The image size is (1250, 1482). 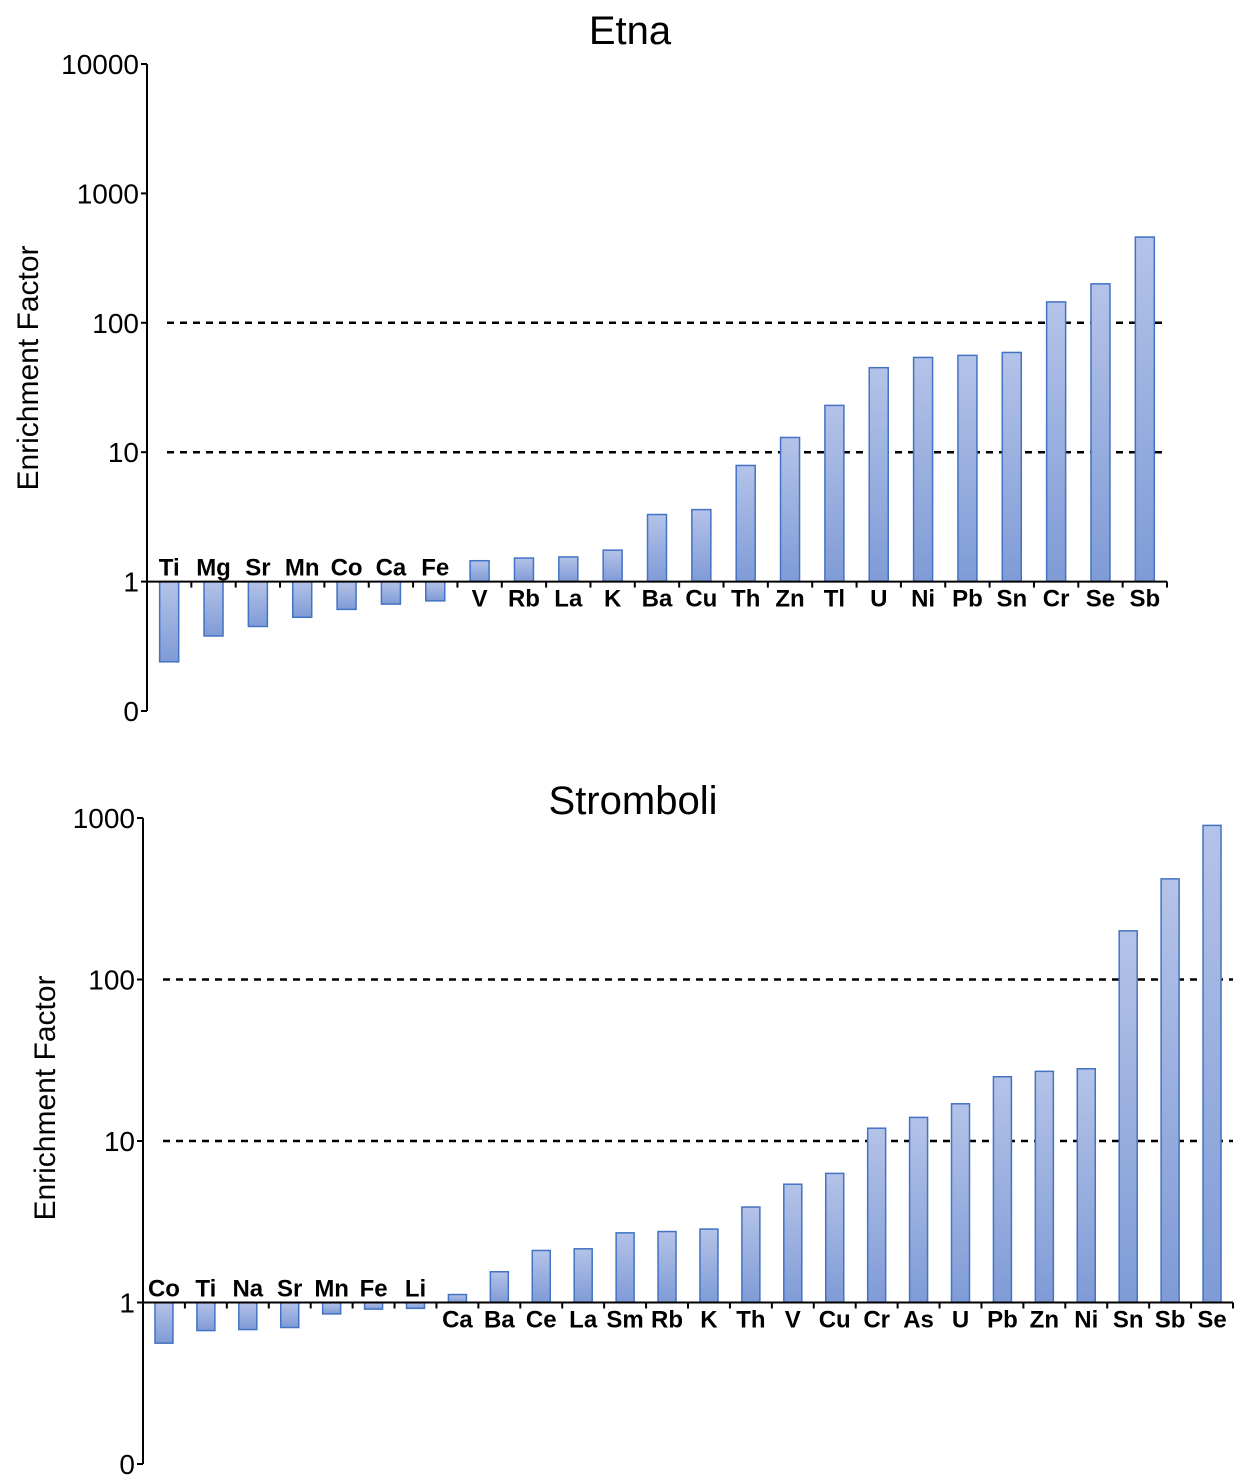 What do you see at coordinates (960, 1320) in the screenshot?
I see `chart2-category-label: U` at bounding box center [960, 1320].